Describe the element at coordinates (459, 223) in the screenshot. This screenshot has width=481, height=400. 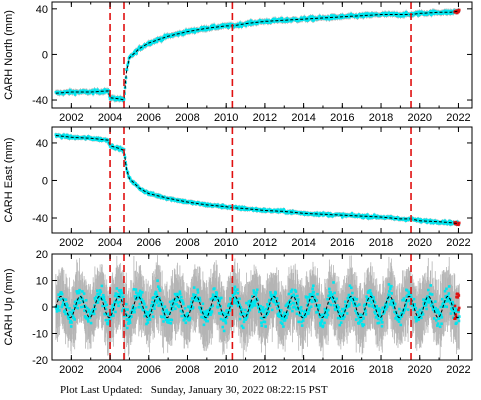
I see `recent-data-point` at that location.